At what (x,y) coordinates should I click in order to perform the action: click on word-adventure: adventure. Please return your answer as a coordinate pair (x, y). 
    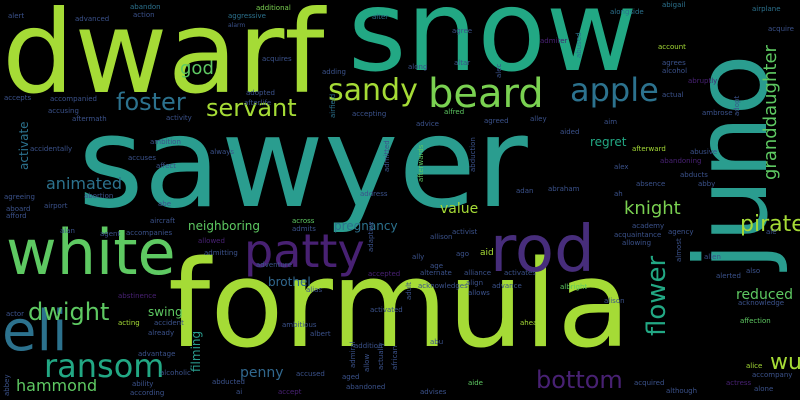
    Looking at the image, I should click on (274, 265).